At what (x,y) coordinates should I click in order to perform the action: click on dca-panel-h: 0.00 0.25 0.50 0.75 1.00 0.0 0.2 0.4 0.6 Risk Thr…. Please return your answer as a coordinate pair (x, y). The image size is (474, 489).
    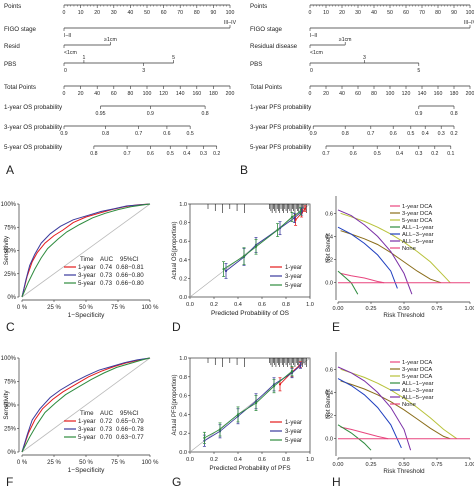
    Looking at the image, I should click on (399, 413).